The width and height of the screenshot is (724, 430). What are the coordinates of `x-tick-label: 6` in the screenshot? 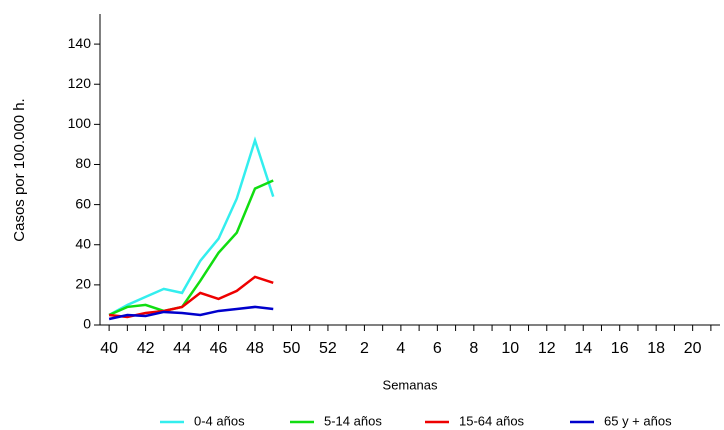 It's located at (437, 348).